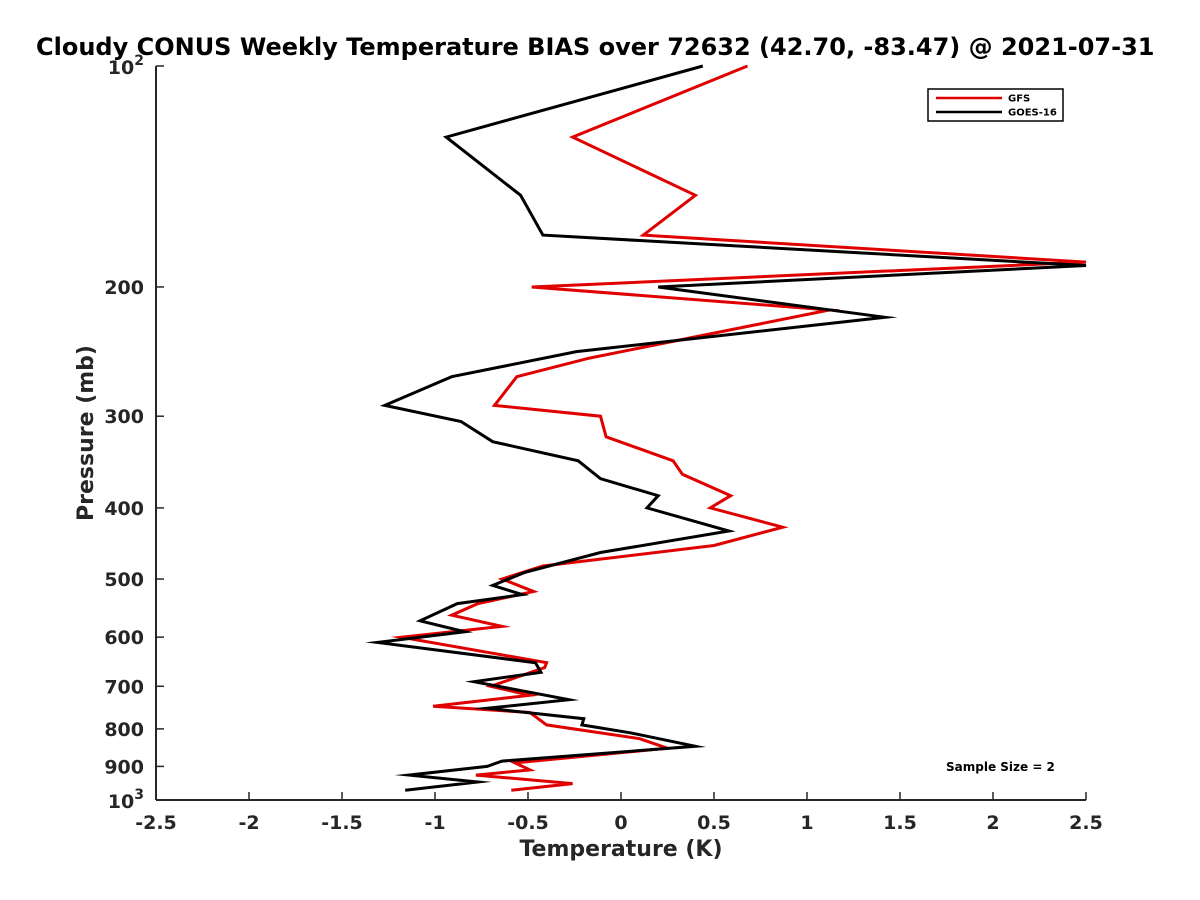 The height and width of the screenshot is (900, 1200). What do you see at coordinates (900, 823) in the screenshot?
I see `x-tick-label: 1.5` at bounding box center [900, 823].